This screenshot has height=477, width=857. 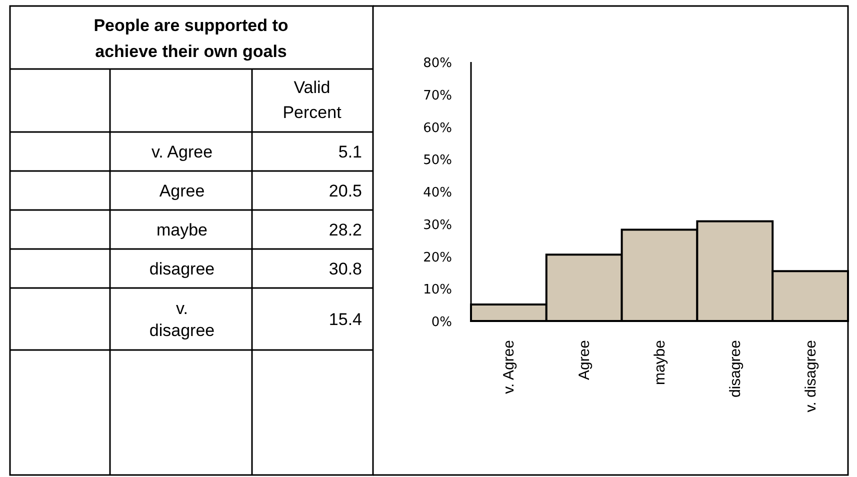 What do you see at coordinates (437, 193) in the screenshot?
I see `y-tick-label: 40%` at bounding box center [437, 193].